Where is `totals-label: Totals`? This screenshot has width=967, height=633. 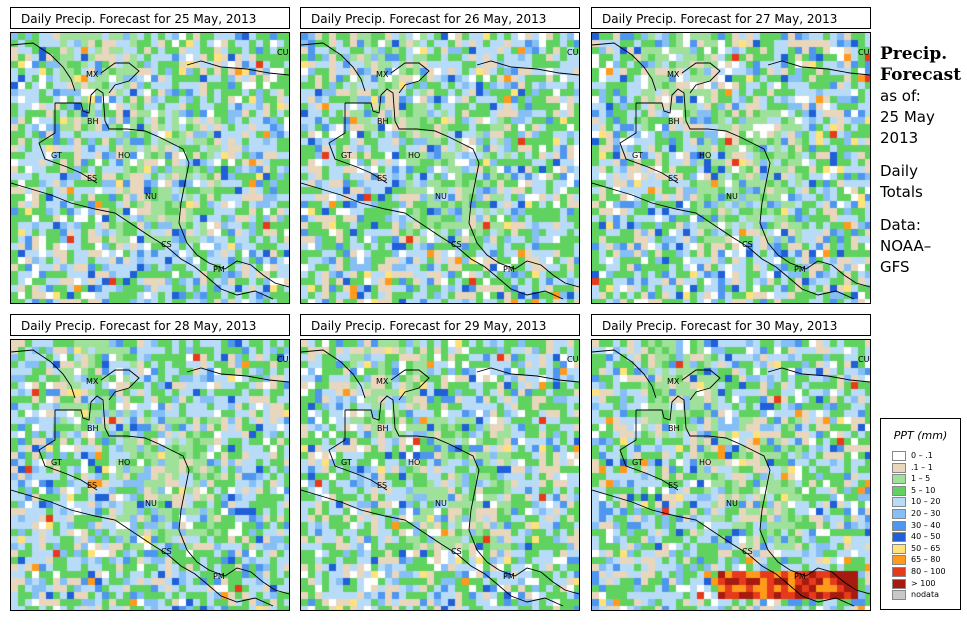 totals-label: Totals is located at coordinates (901, 192).